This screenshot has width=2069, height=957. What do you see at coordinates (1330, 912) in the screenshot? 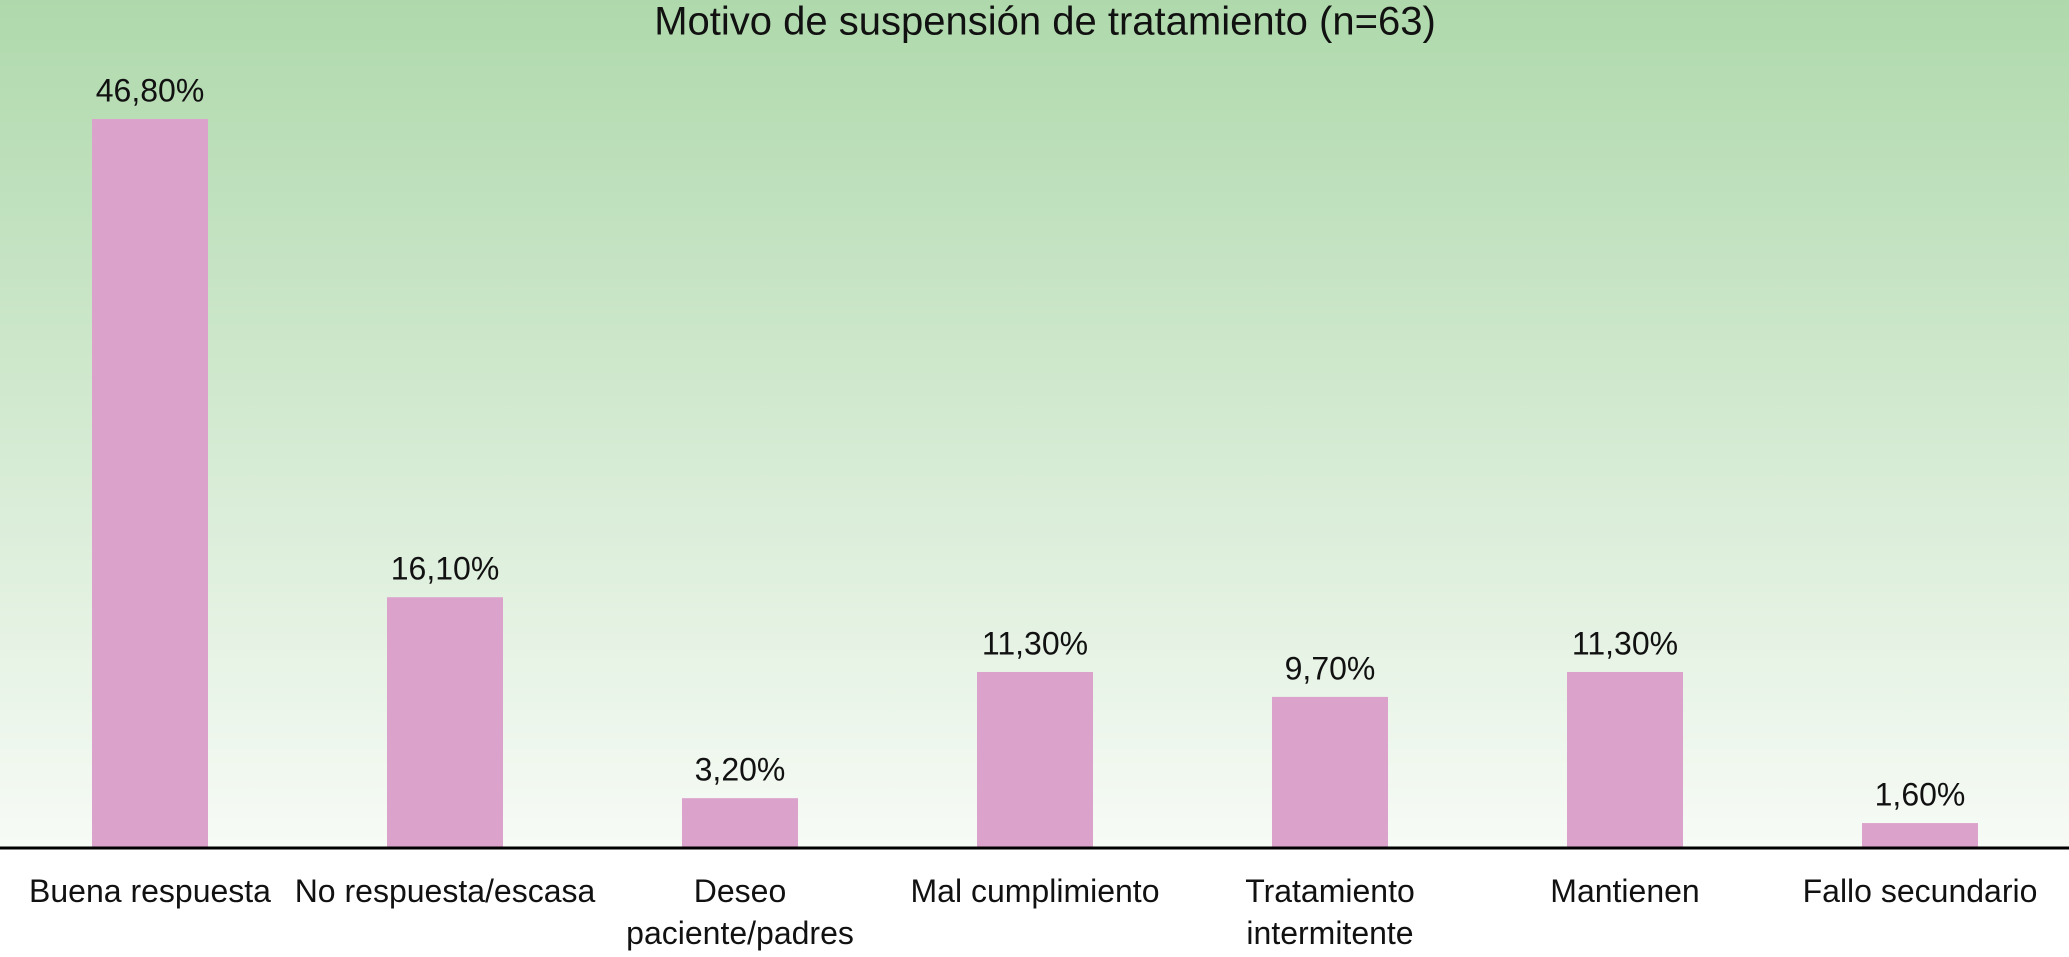
I see `x-tick-label: Tratamiento intermitente` at bounding box center [1330, 912].